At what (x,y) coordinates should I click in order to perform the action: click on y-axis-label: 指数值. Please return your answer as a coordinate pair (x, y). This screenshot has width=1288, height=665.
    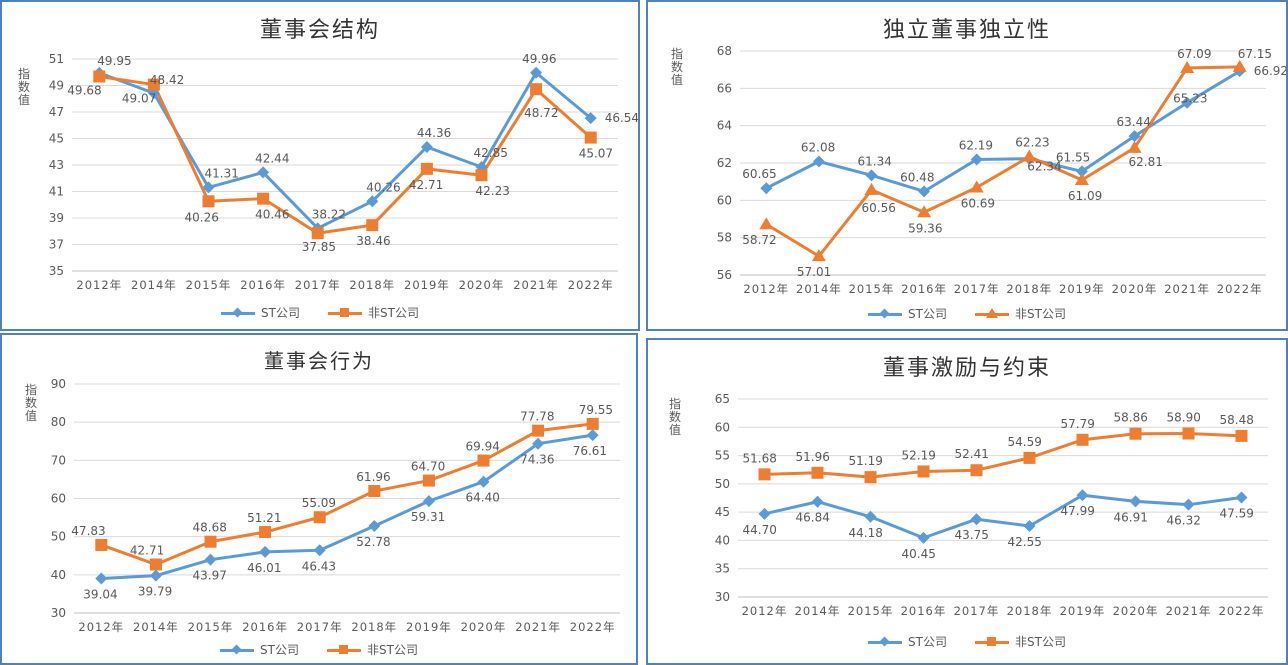
    Looking at the image, I should click on (30, 403).